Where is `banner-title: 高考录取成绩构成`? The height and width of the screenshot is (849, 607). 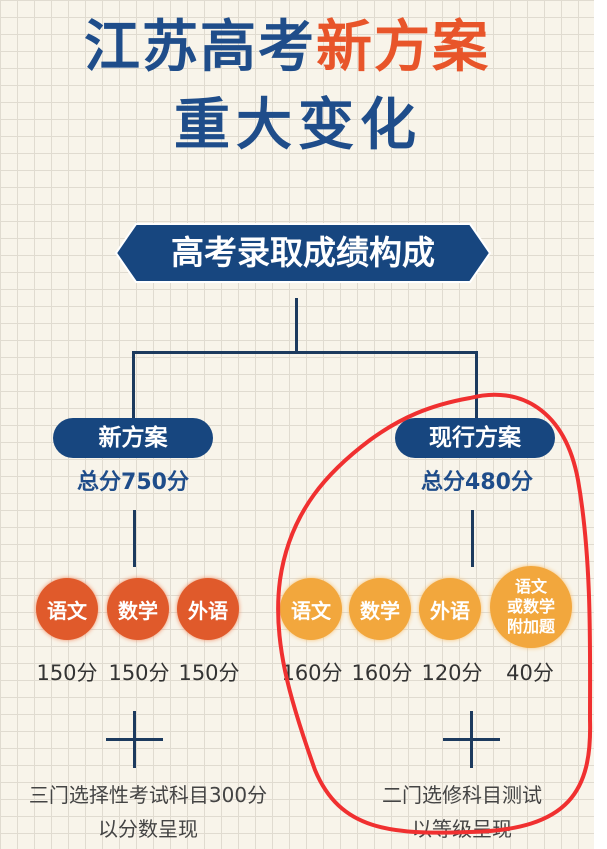 banner-title: 高考录取成绩构成 is located at coordinates (303, 252).